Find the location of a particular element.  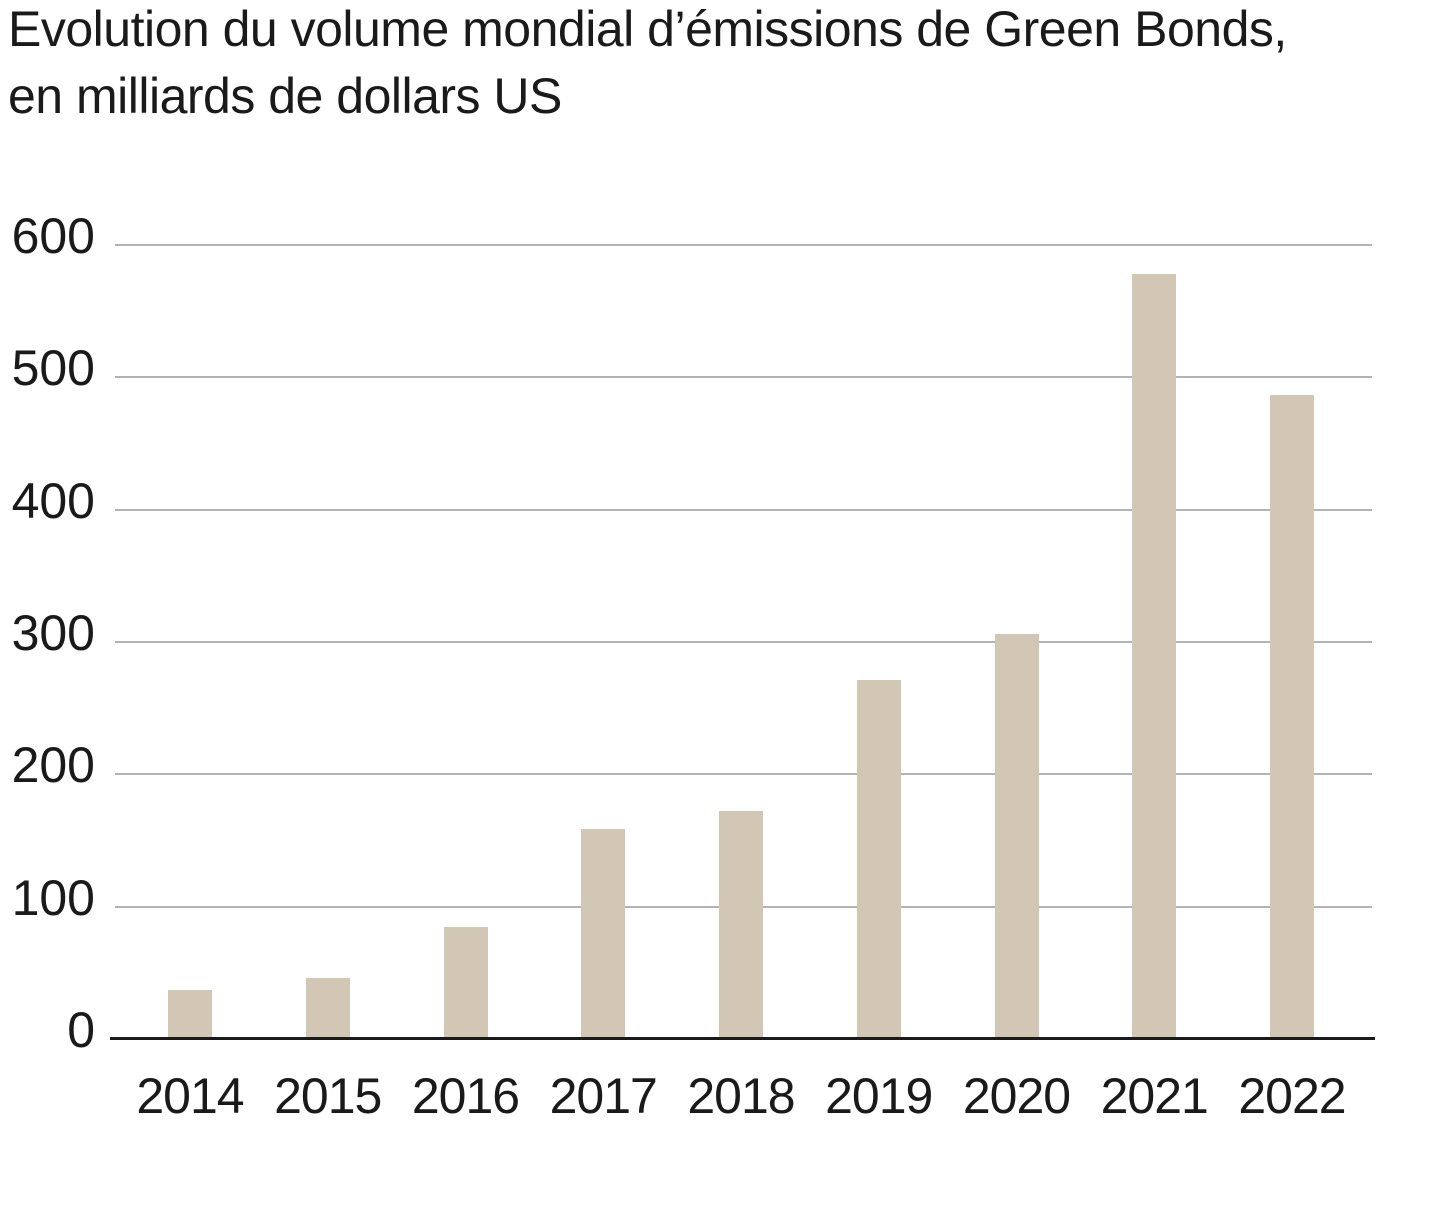

y-tick-label-500: 500 is located at coordinates (53, 368).